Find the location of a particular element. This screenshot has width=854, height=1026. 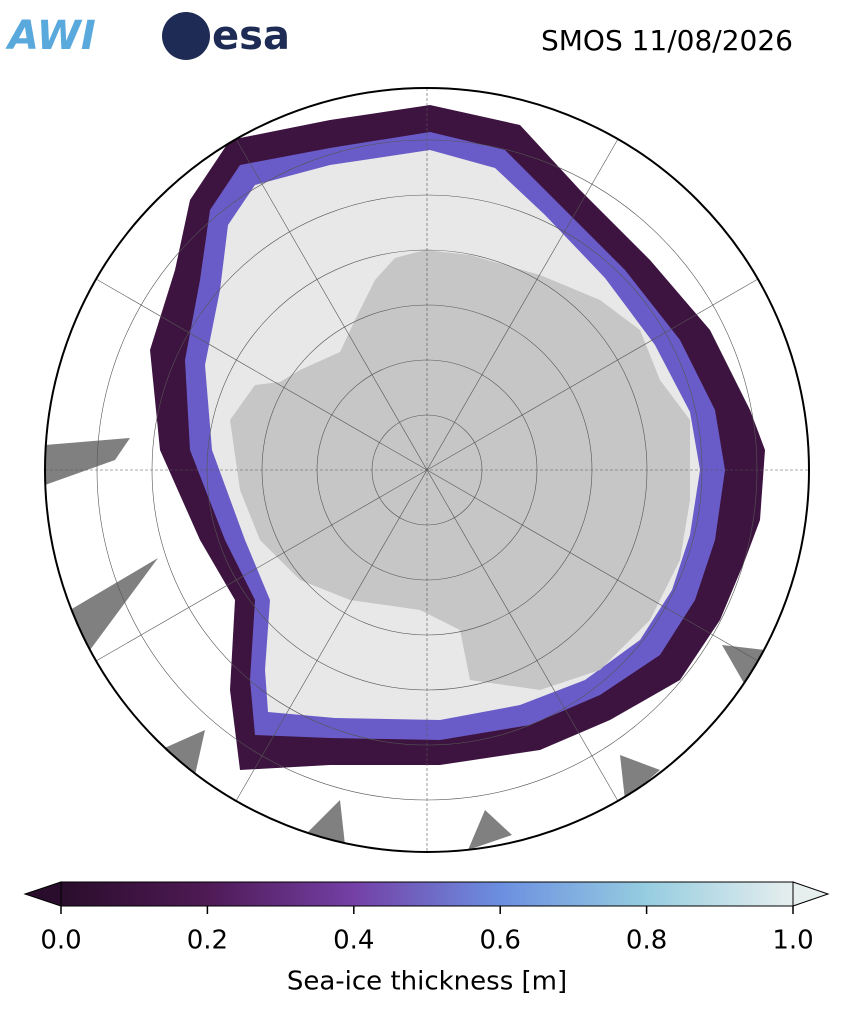

colorbar-tick-label: 0.2 is located at coordinates (207, 941).